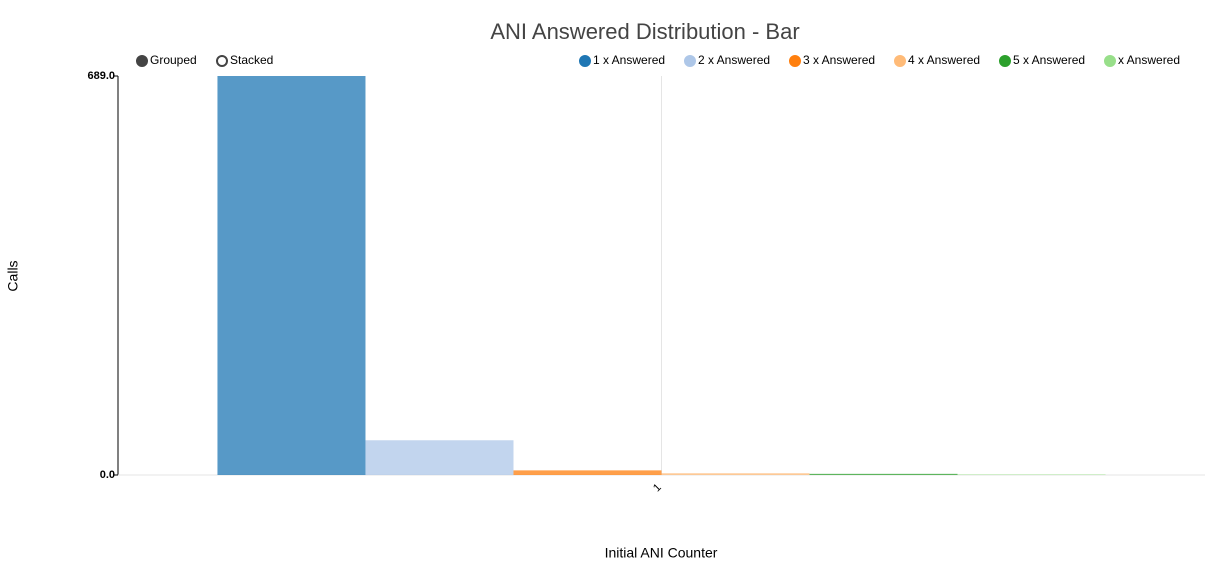  What do you see at coordinates (944, 60) in the screenshot?
I see `legend-label: 4 x Answered` at bounding box center [944, 60].